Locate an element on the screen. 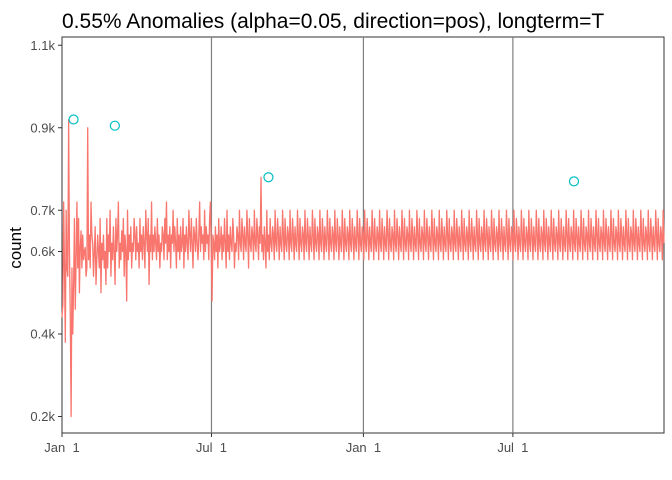 The width and height of the screenshot is (672, 480). y-axis: 0.2k 0.4k 0.6k 0.7k 0.9k 1.1k is located at coordinates (46, 231).